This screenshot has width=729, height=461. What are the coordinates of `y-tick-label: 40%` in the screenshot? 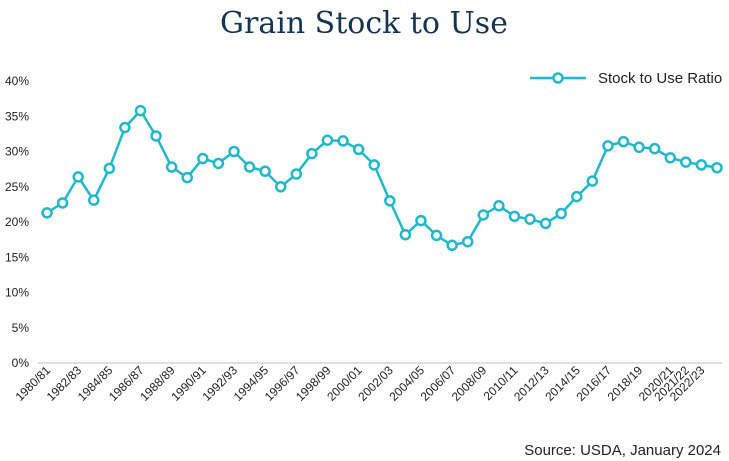 It's located at (17, 81).